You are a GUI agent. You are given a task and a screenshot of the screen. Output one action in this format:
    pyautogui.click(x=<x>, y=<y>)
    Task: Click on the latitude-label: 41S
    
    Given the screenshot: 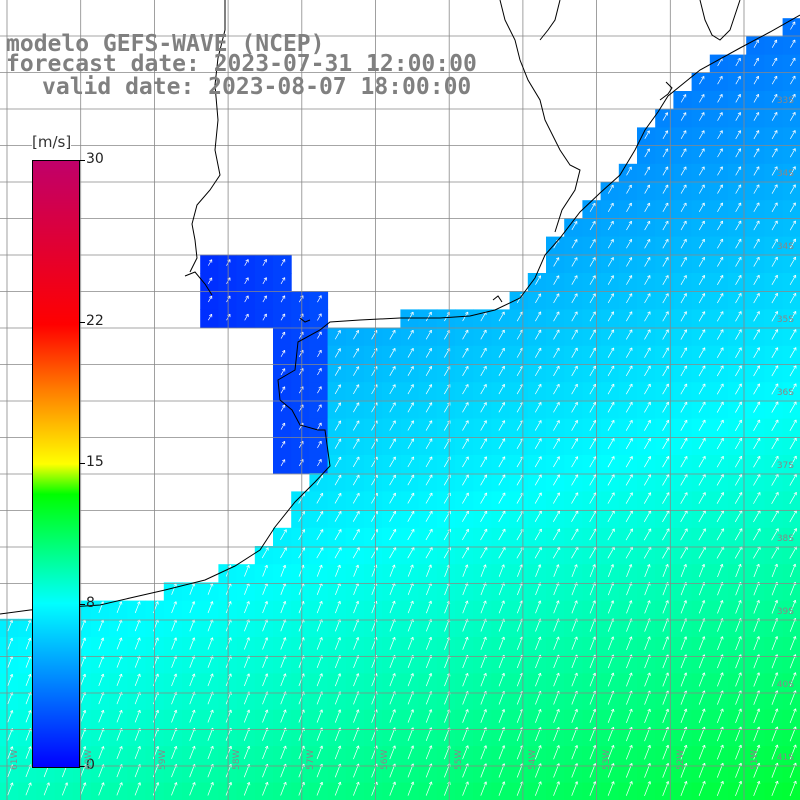 What is the action you would take?
    pyautogui.click(x=785, y=758)
    